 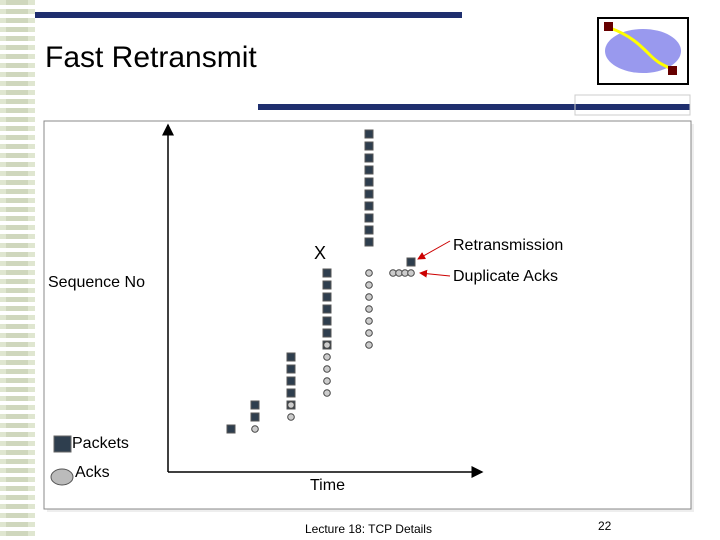 I want to click on legend-label: Acks, so click(x=92, y=472).